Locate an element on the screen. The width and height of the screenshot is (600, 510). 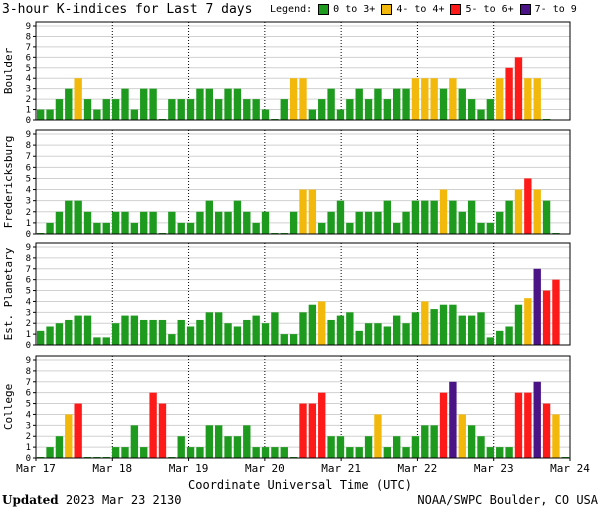
x-tick-label: Mar 17 is located at coordinates (36, 468).